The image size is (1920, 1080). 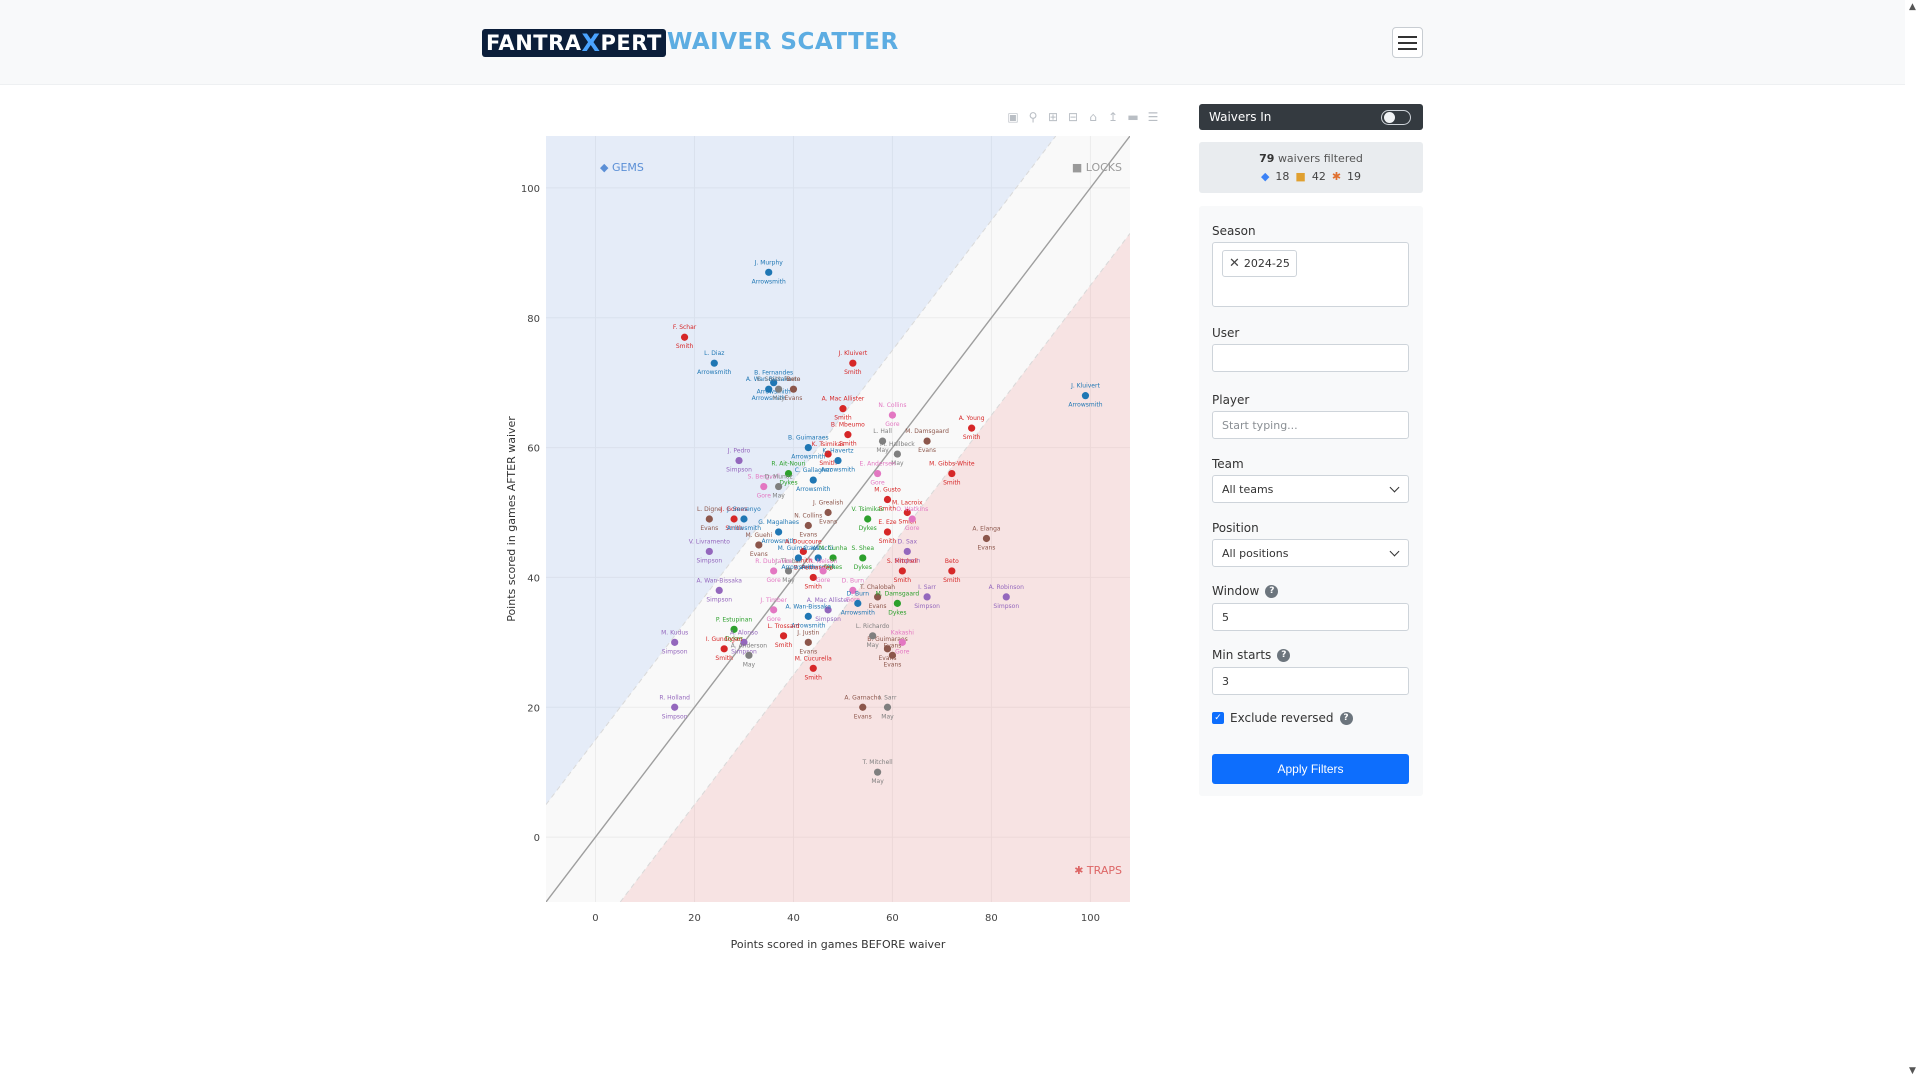 I want to click on home-icon: ⌂, so click(x=1093, y=117).